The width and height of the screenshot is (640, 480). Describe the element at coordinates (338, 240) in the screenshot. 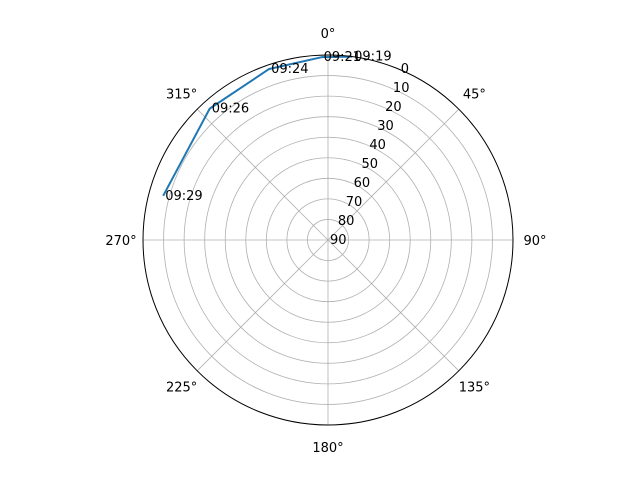

I see `r-tick-label: 90` at that location.